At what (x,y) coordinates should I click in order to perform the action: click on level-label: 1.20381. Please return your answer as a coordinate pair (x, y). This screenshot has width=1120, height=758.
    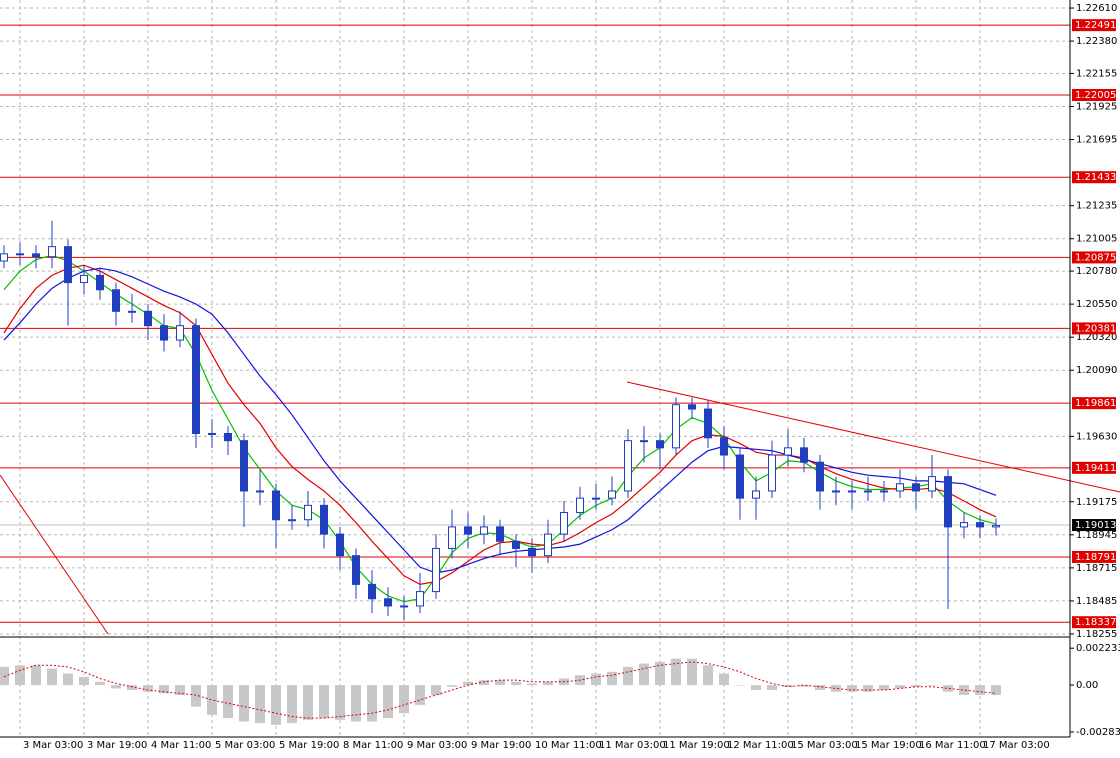
    Looking at the image, I should click on (1095, 328).